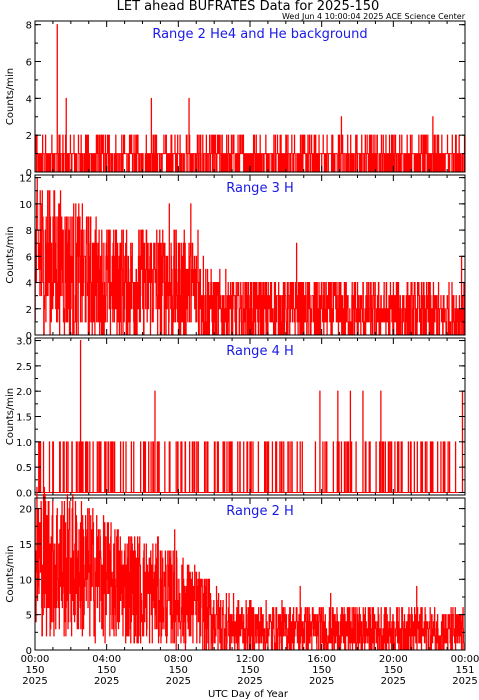 The width and height of the screenshot is (479, 700). I want to click on x-tick-label-time: 20:00, so click(393, 659).